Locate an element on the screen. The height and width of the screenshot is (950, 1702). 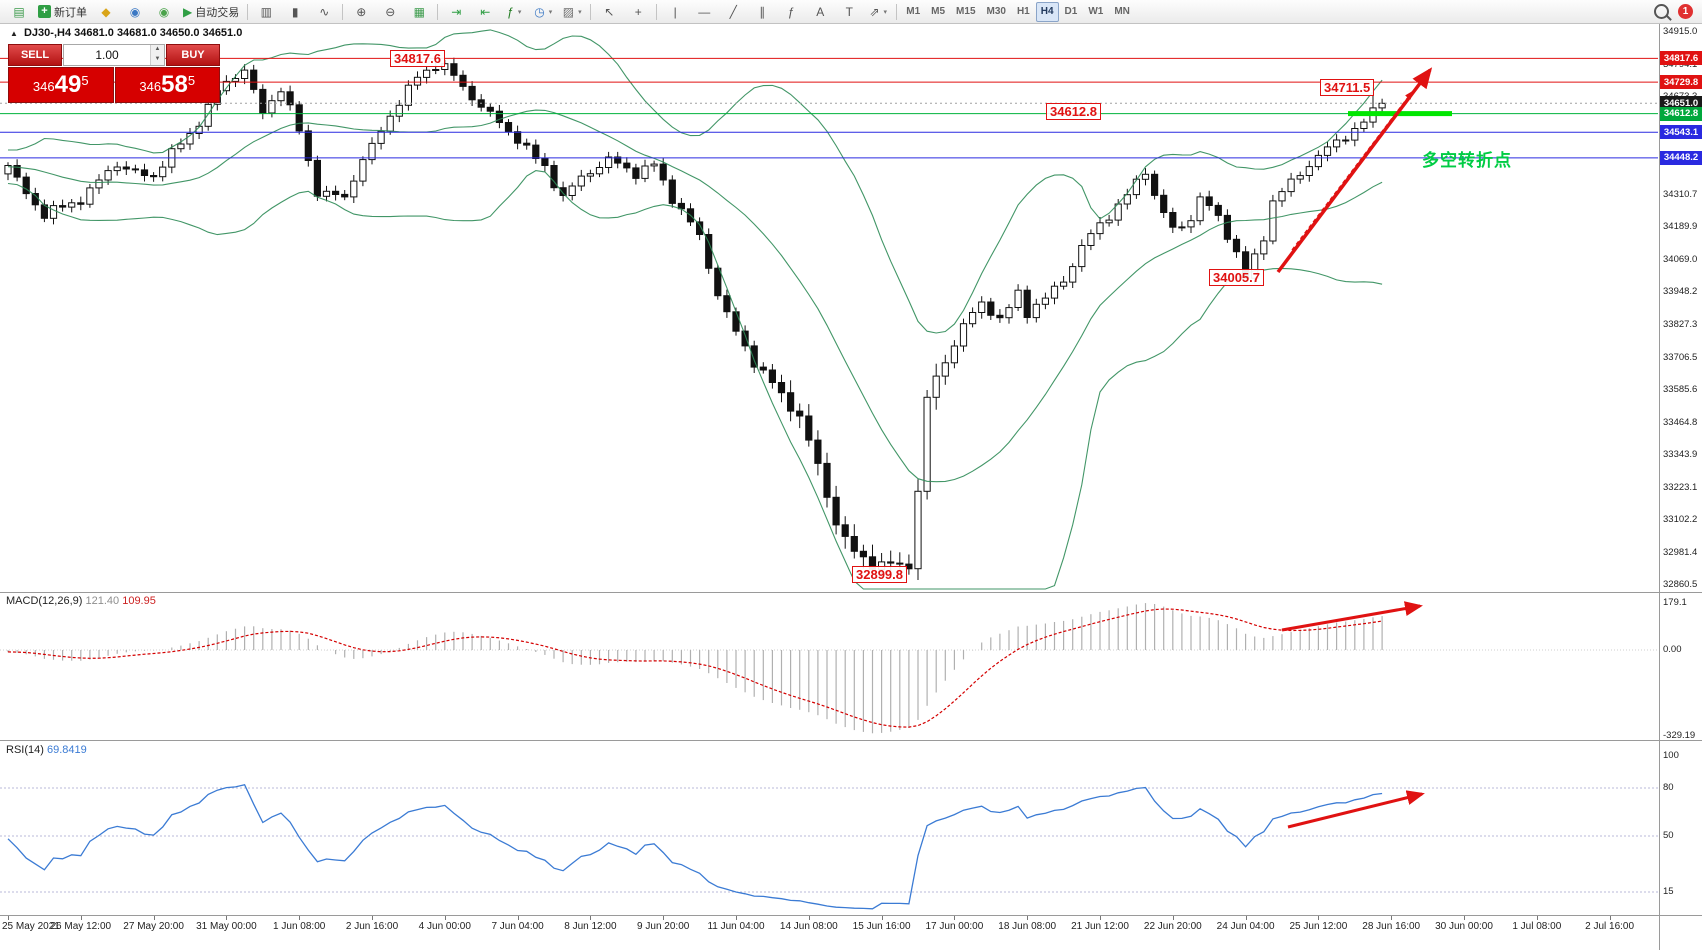
price-axis-label: 33223.1 is located at coordinates (1680, 487).